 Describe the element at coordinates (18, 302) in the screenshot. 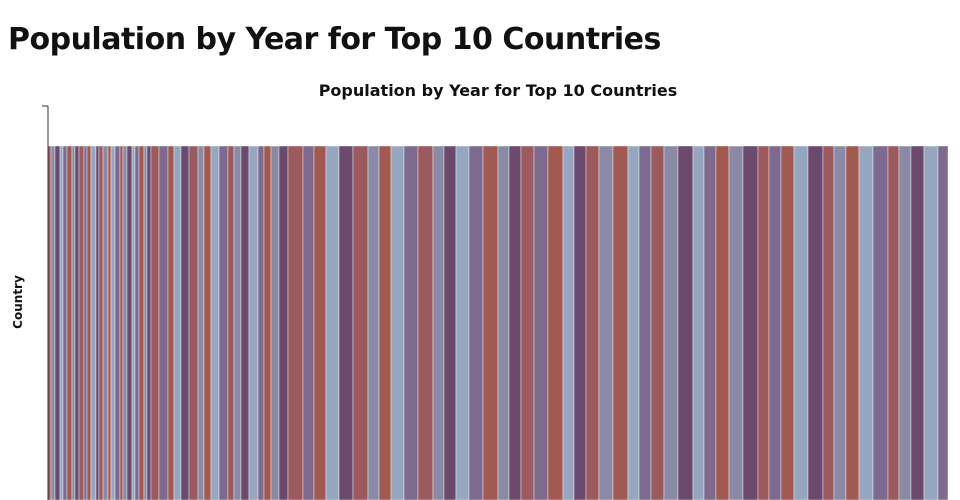

I see `y-axis-label: Country` at that location.